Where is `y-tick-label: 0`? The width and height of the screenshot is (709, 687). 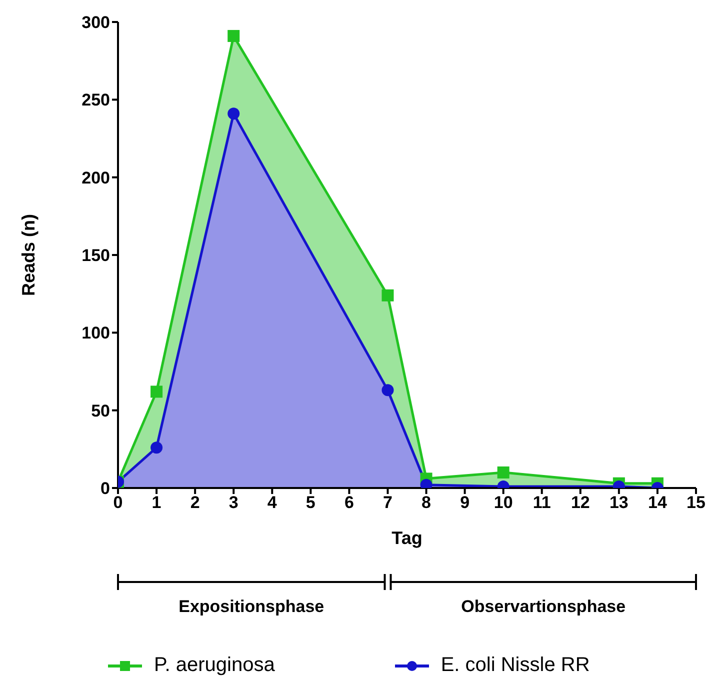 y-tick-label: 0 is located at coordinates (105, 488).